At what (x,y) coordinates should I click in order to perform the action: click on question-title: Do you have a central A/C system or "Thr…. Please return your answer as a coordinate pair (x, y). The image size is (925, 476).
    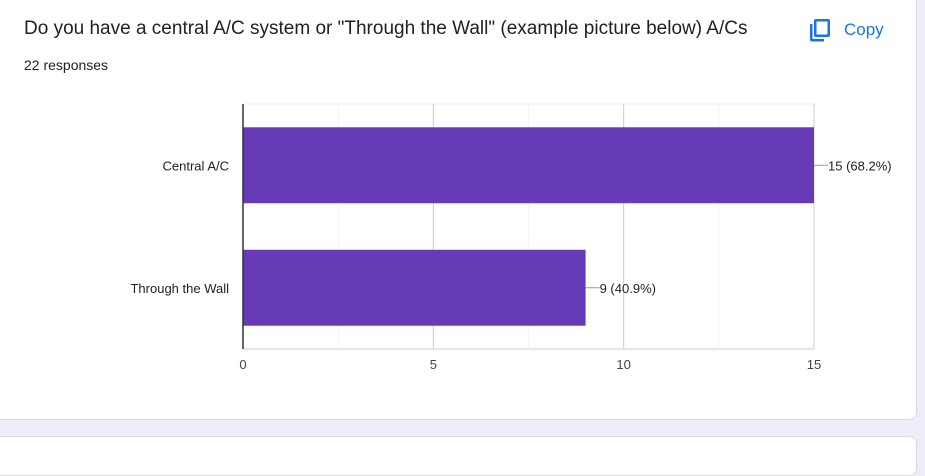
    Looking at the image, I should click on (386, 28).